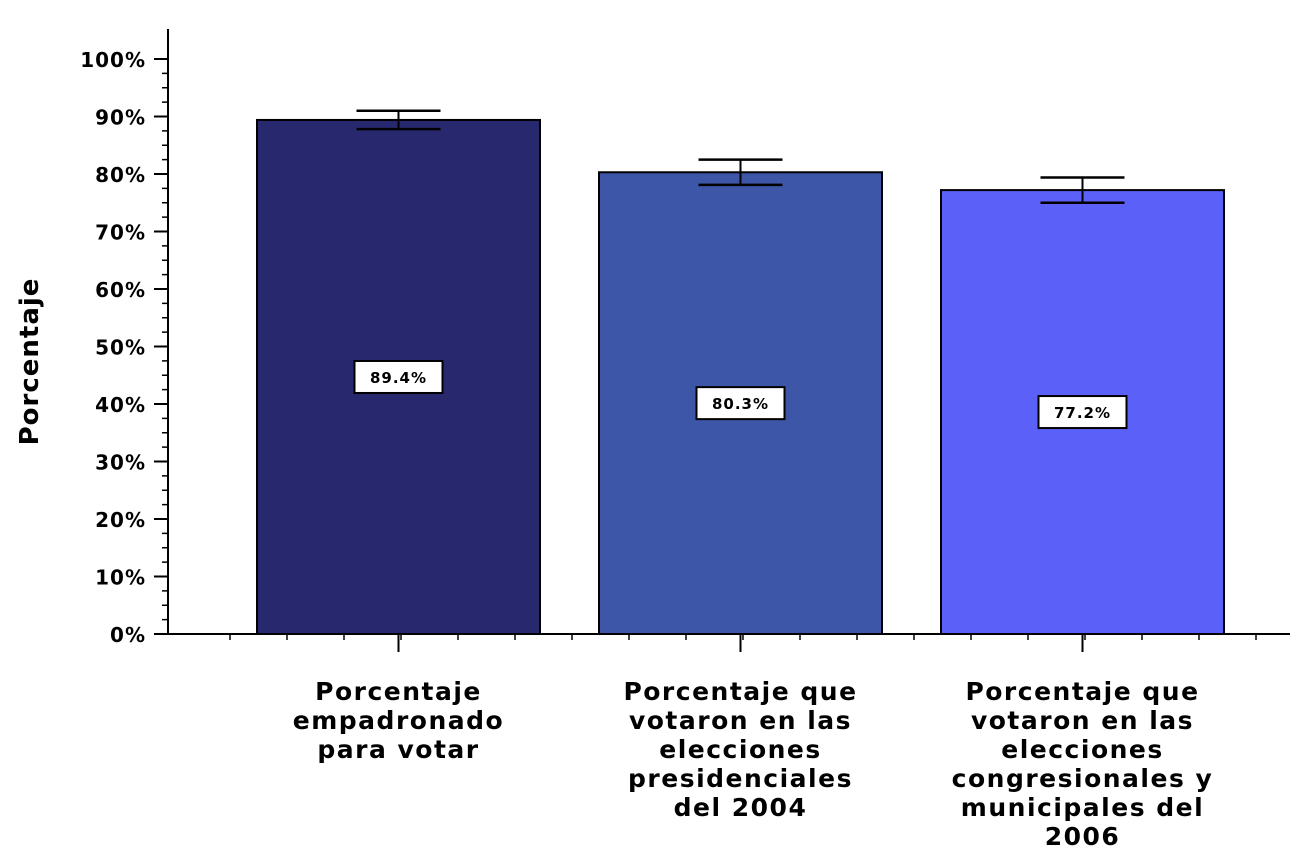 The height and width of the screenshot is (854, 1297). I want to click on category-label-line: del 2004, so click(741, 807).